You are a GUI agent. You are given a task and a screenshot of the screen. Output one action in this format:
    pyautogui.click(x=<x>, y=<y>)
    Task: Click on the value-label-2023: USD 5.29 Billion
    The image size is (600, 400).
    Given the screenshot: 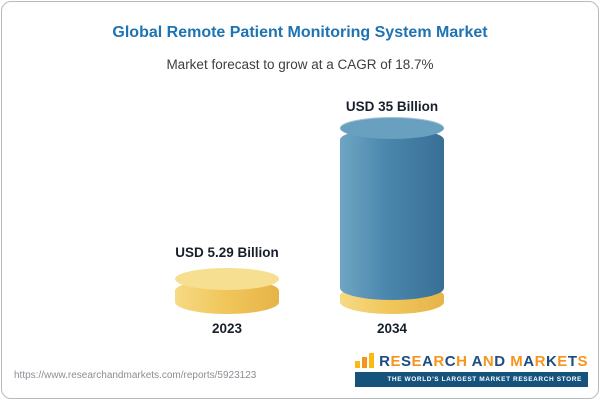 What is the action you would take?
    pyautogui.click(x=227, y=252)
    